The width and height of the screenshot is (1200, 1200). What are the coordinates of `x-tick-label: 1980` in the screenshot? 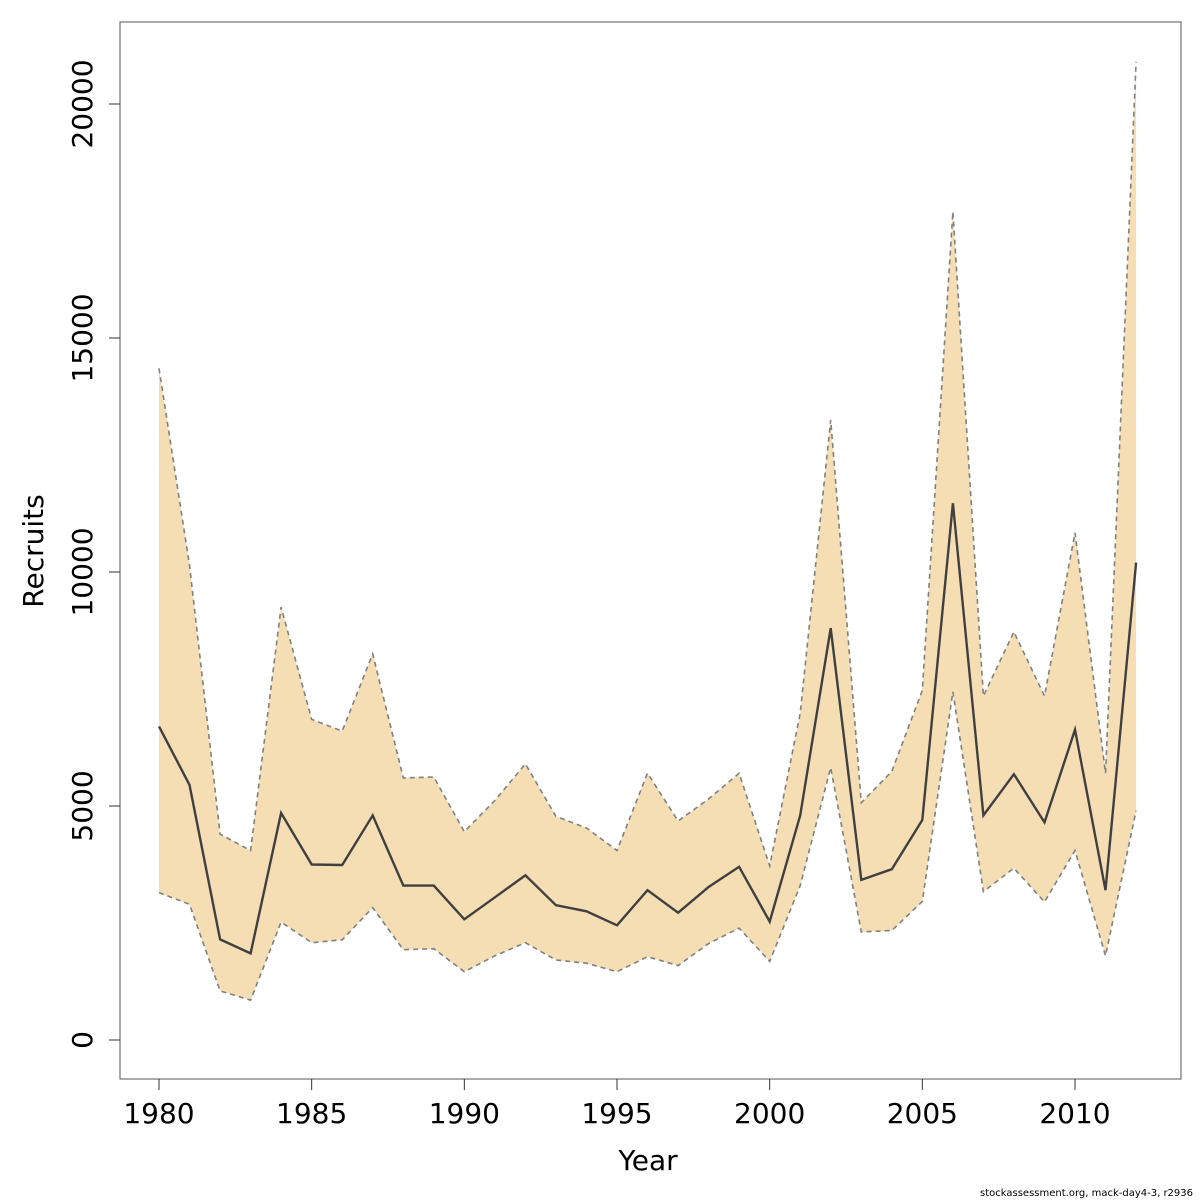 It's located at (158, 1113).